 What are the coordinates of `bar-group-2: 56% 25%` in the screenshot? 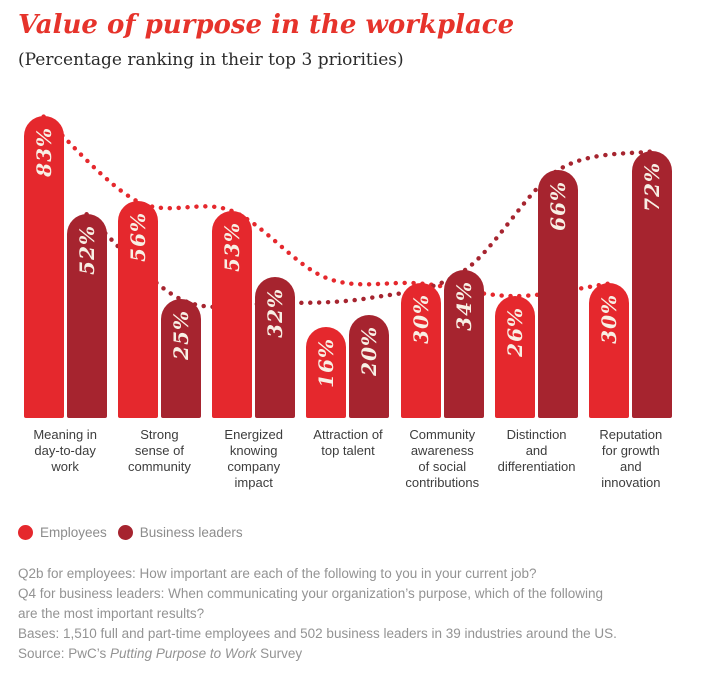 It's located at (159, 260).